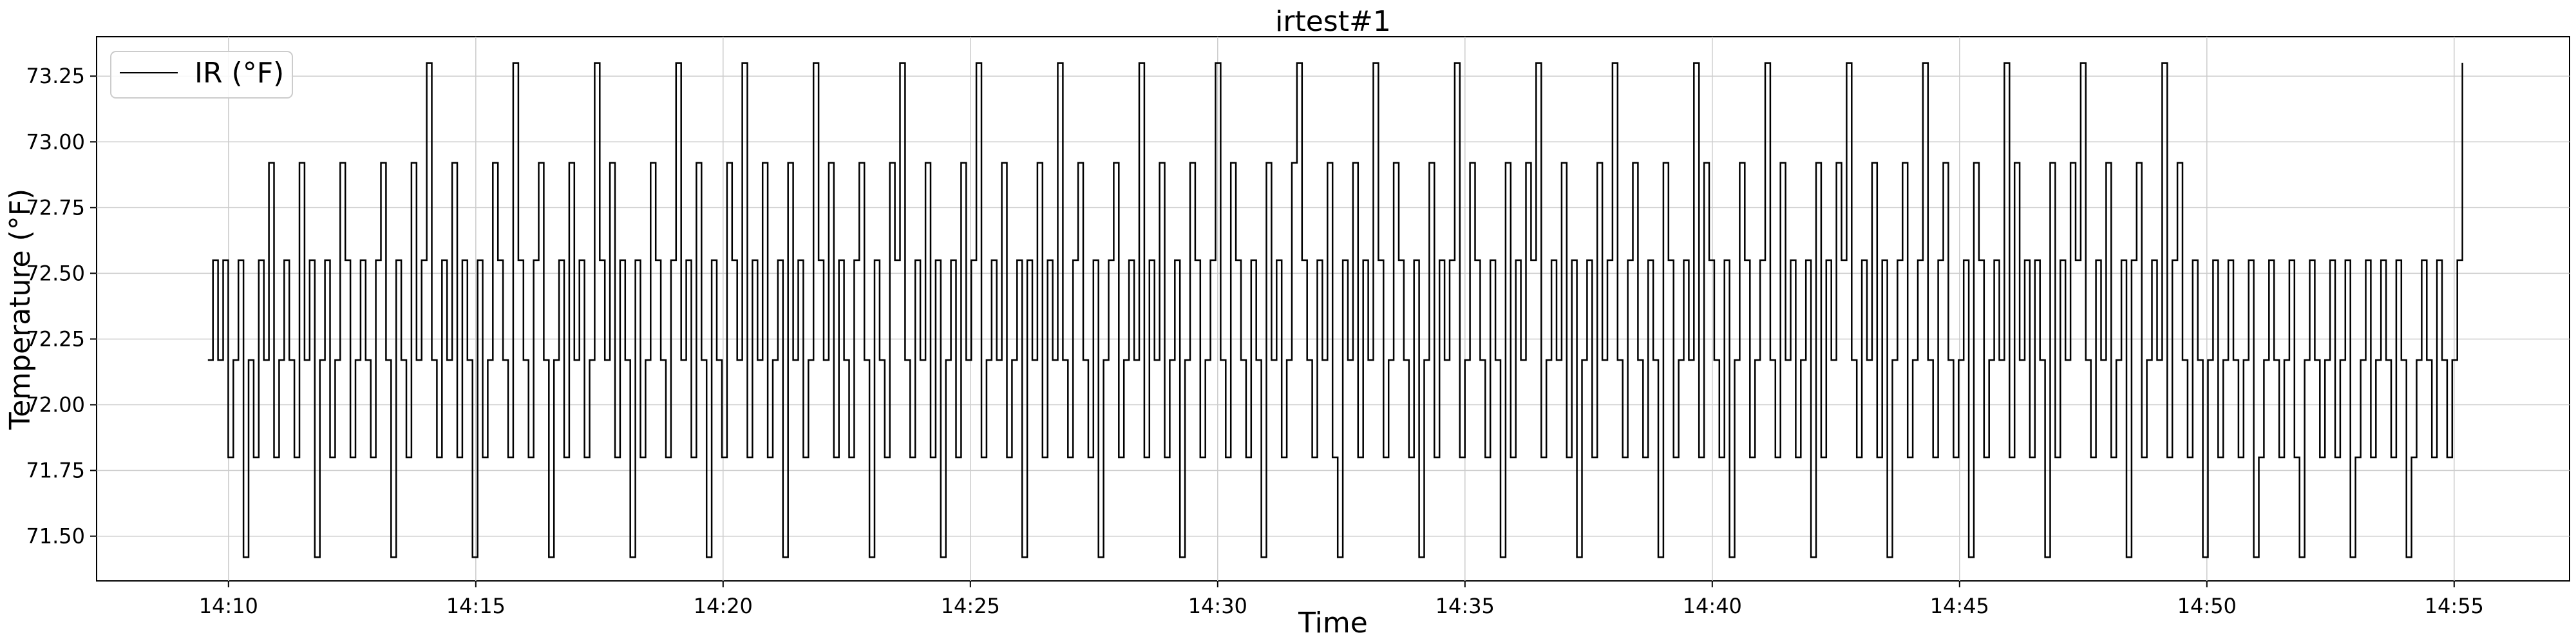 The height and width of the screenshot is (644, 2576). What do you see at coordinates (56, 404) in the screenshot?
I see `y-tick-label: 72.00` at bounding box center [56, 404].